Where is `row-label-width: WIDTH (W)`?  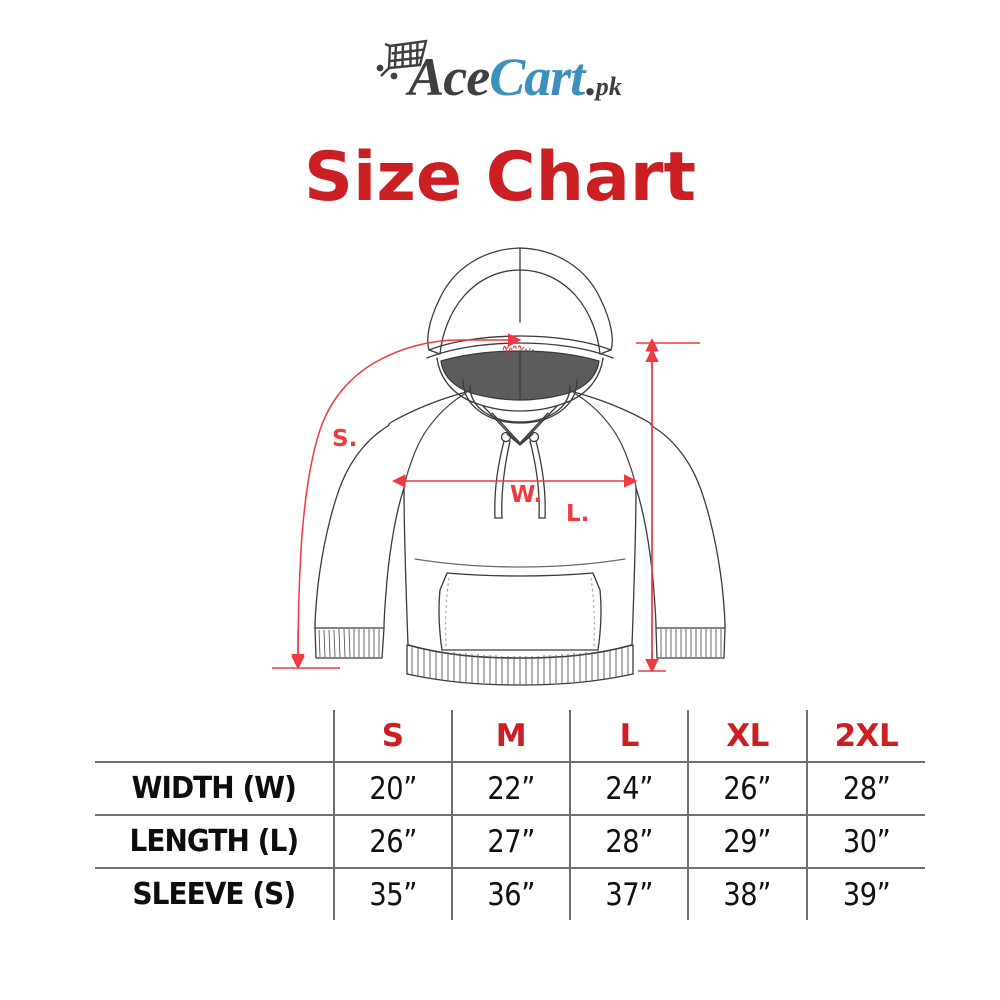 row-label-width: WIDTH (W) is located at coordinates (215, 789).